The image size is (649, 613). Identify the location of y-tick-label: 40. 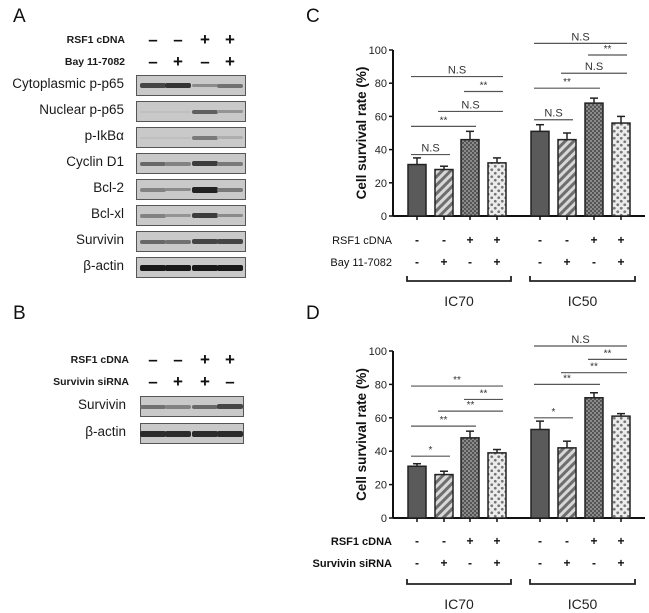
(381, 452).